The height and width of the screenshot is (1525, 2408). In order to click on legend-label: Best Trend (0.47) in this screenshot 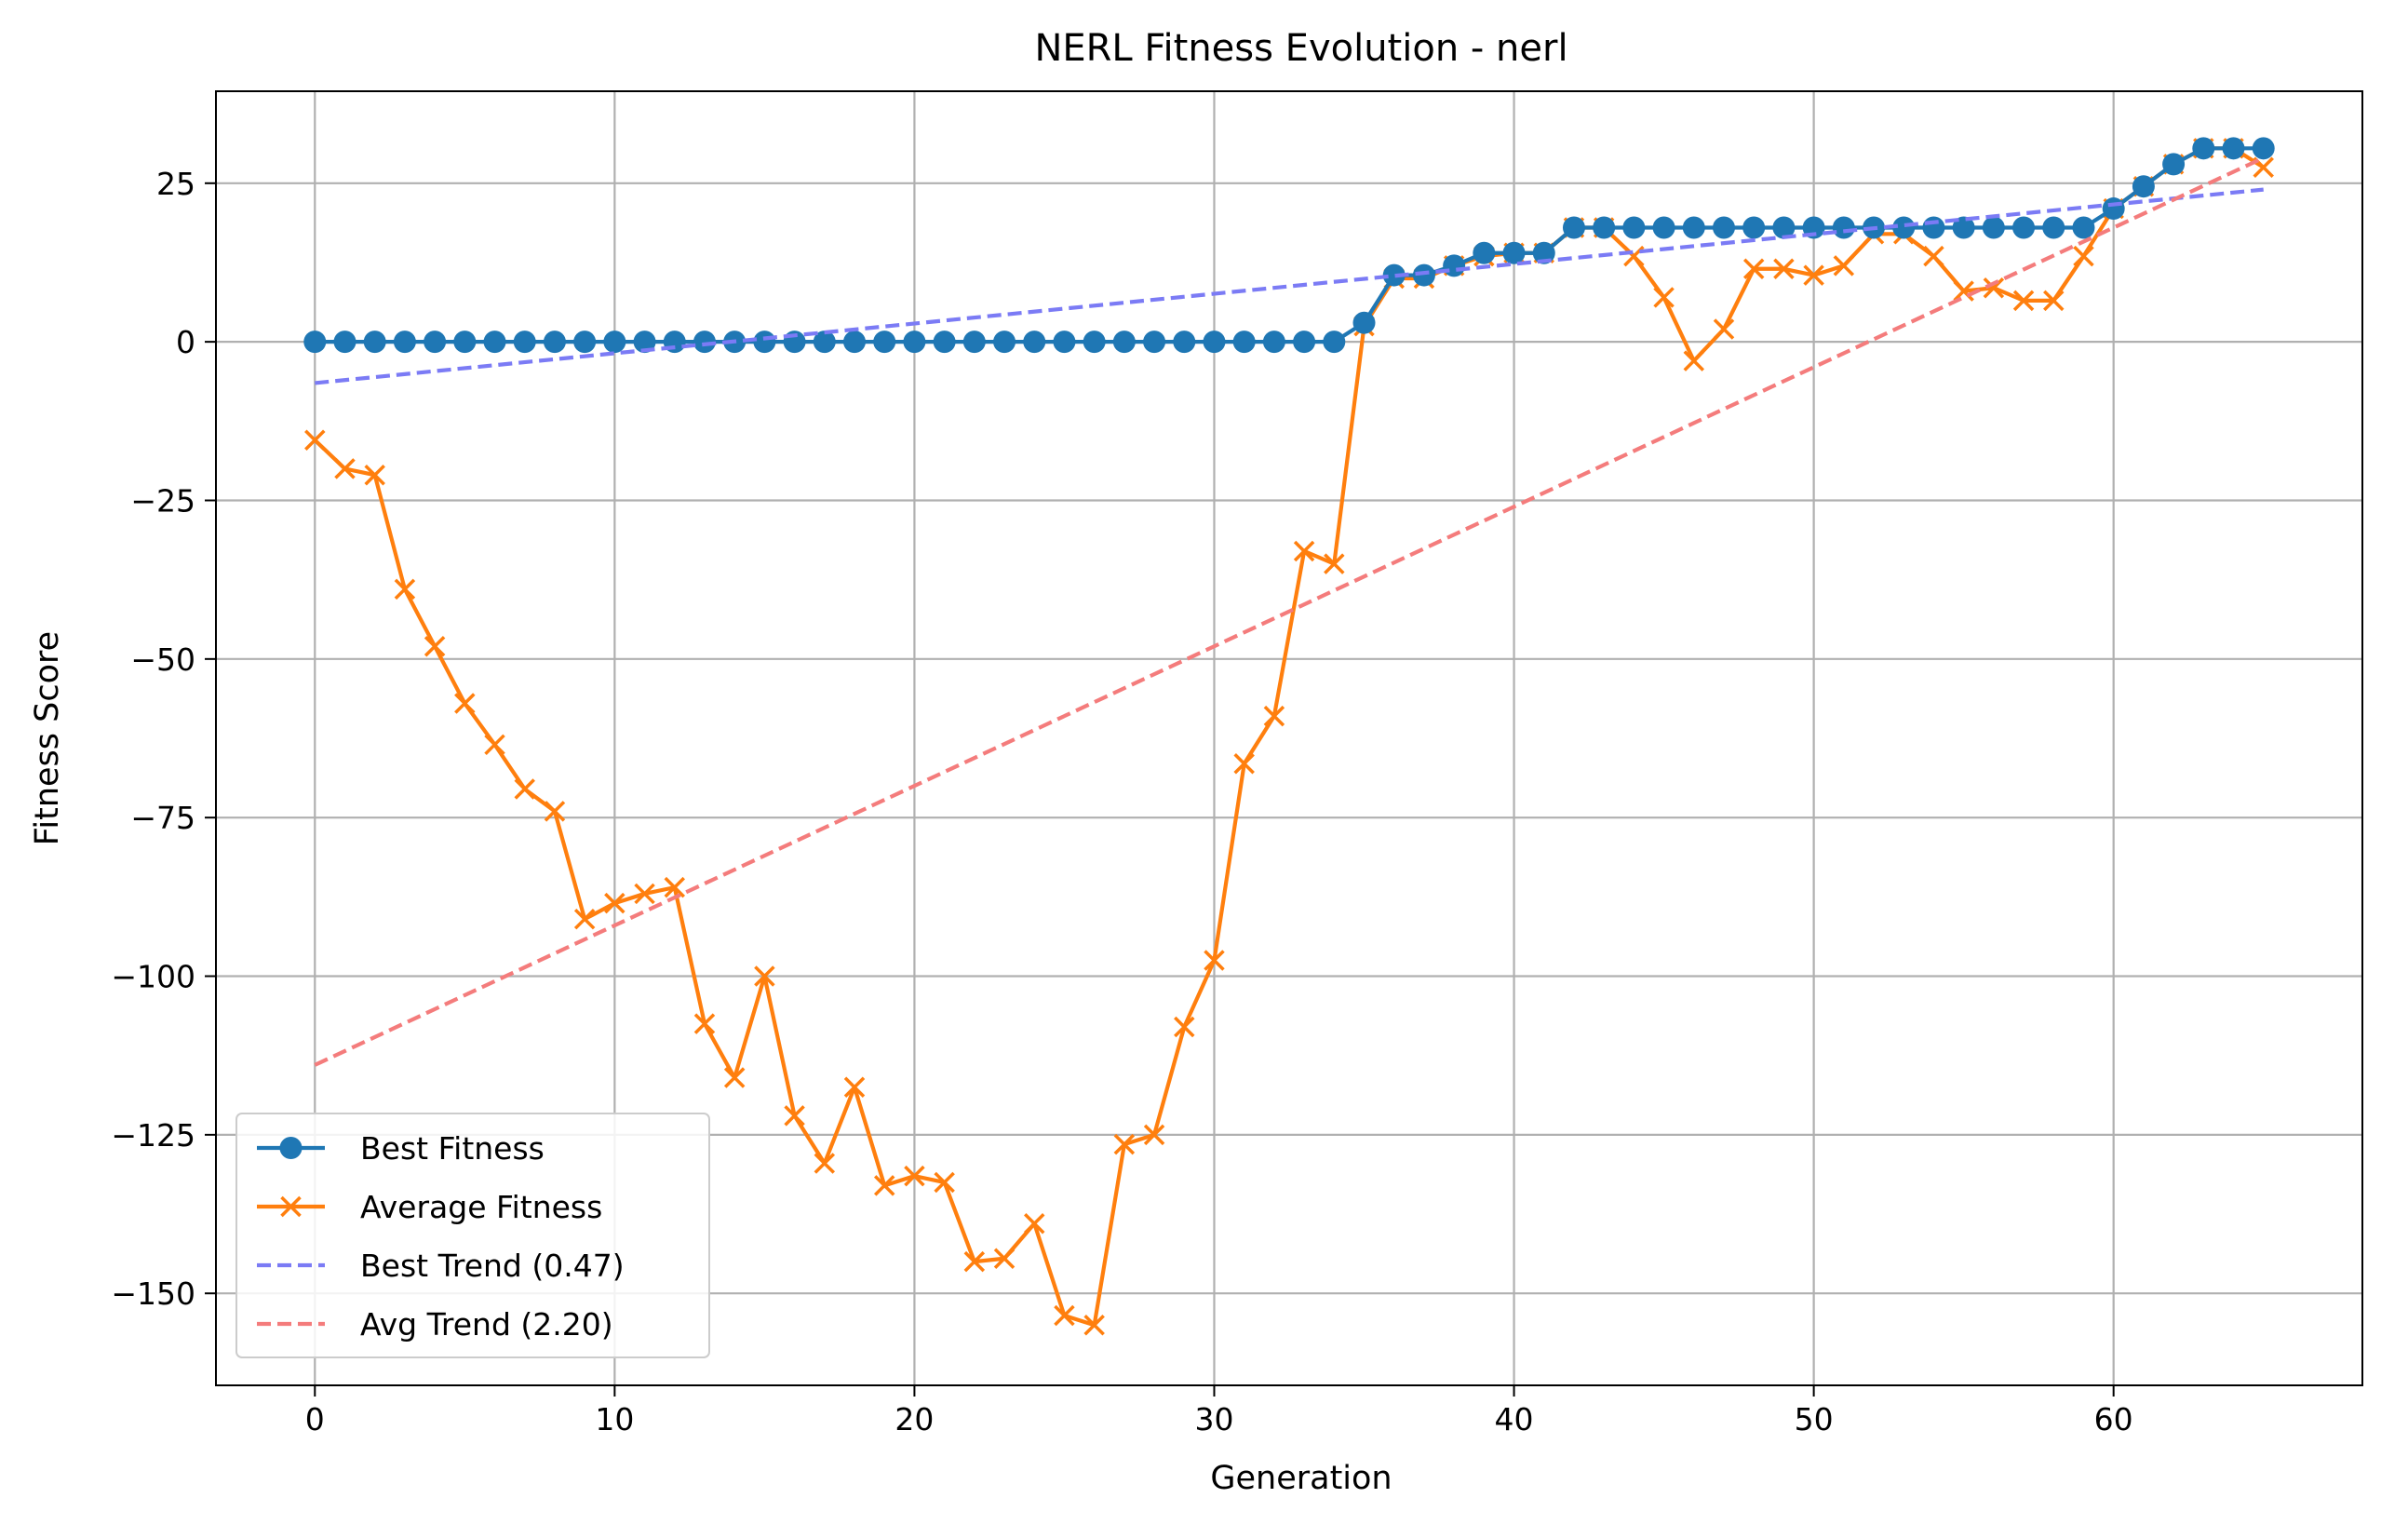, I will do `click(492, 1266)`.